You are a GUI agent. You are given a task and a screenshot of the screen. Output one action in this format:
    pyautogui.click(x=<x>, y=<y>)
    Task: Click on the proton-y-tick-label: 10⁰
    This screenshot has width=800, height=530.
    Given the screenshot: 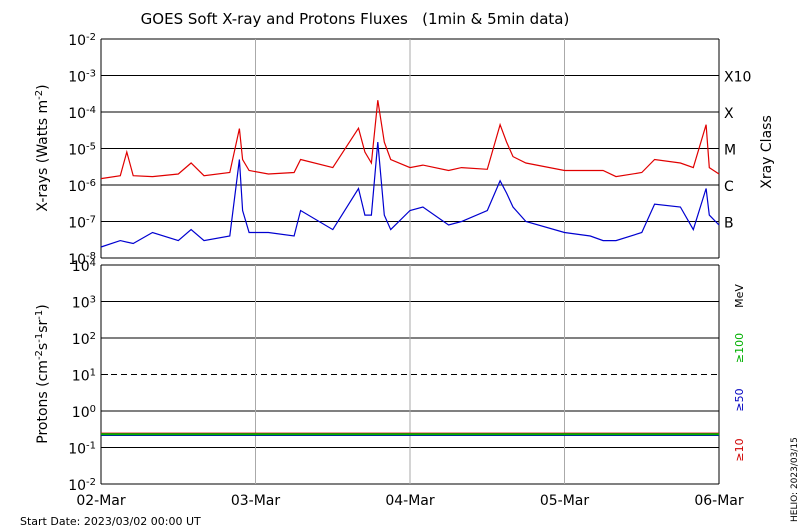 What is the action you would take?
    pyautogui.click(x=84, y=413)
    